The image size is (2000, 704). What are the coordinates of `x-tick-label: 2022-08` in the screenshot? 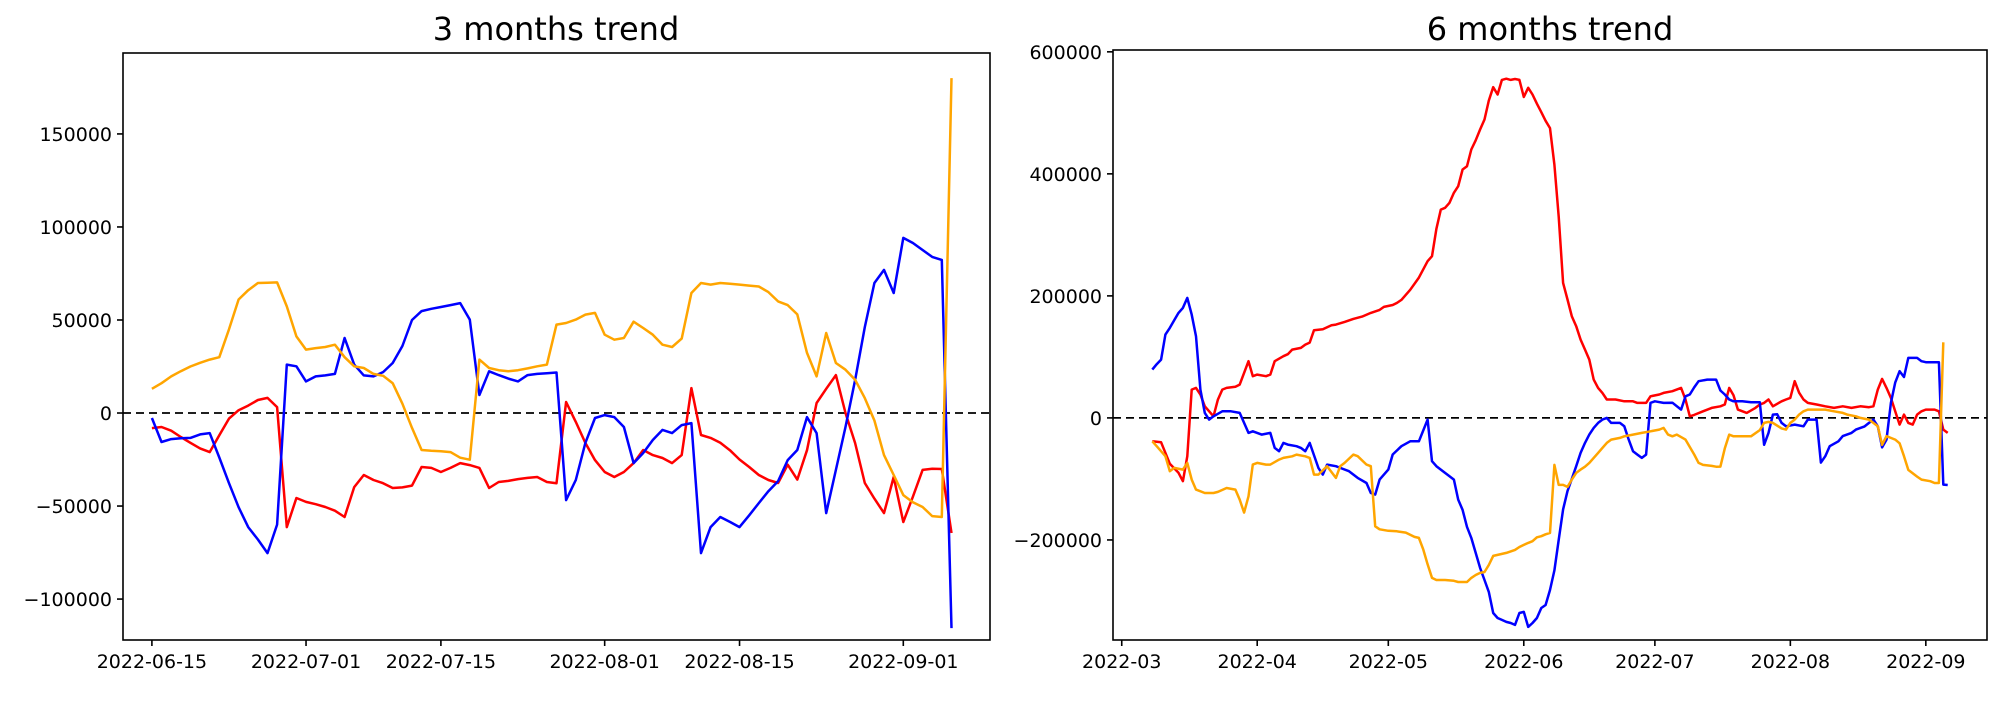 It's located at (1790, 662).